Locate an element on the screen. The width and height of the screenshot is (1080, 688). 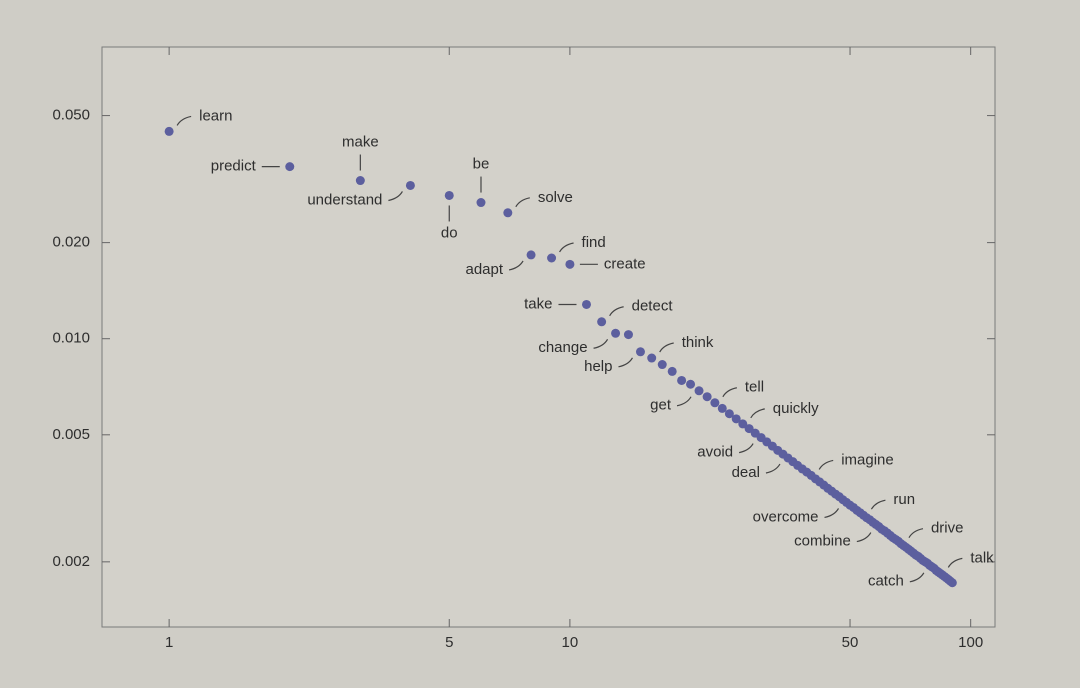
point-label: predict is located at coordinates (234, 166).